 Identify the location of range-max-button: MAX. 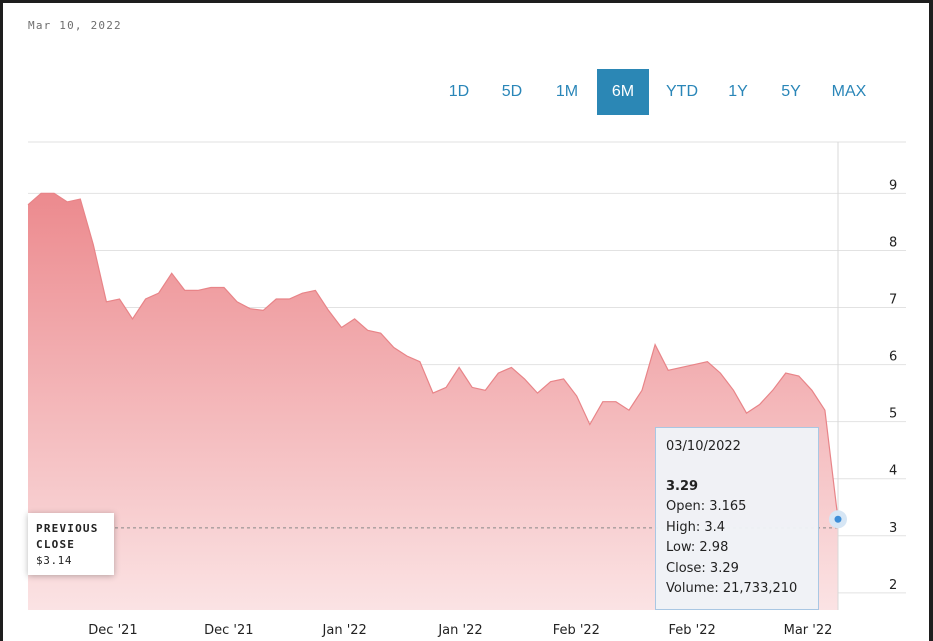
(849, 91).